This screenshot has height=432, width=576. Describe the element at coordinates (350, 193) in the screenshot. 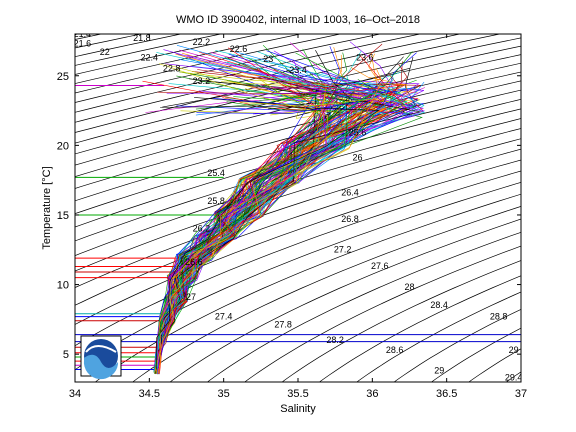

I see `contour-label: 26.4` at that location.